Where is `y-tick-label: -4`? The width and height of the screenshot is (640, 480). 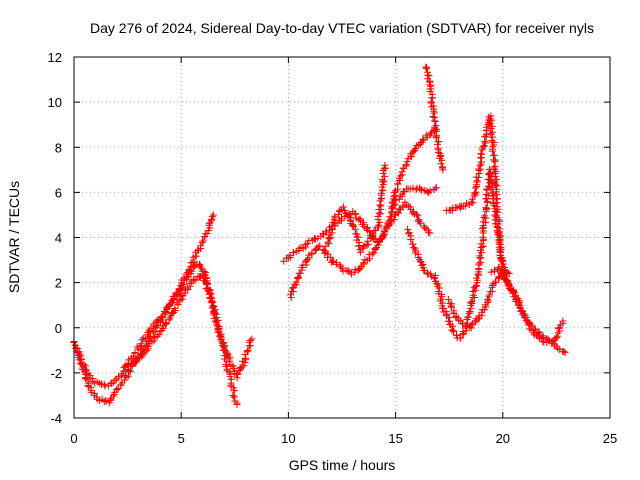 y-tick-label: -4 is located at coordinates (56, 418).